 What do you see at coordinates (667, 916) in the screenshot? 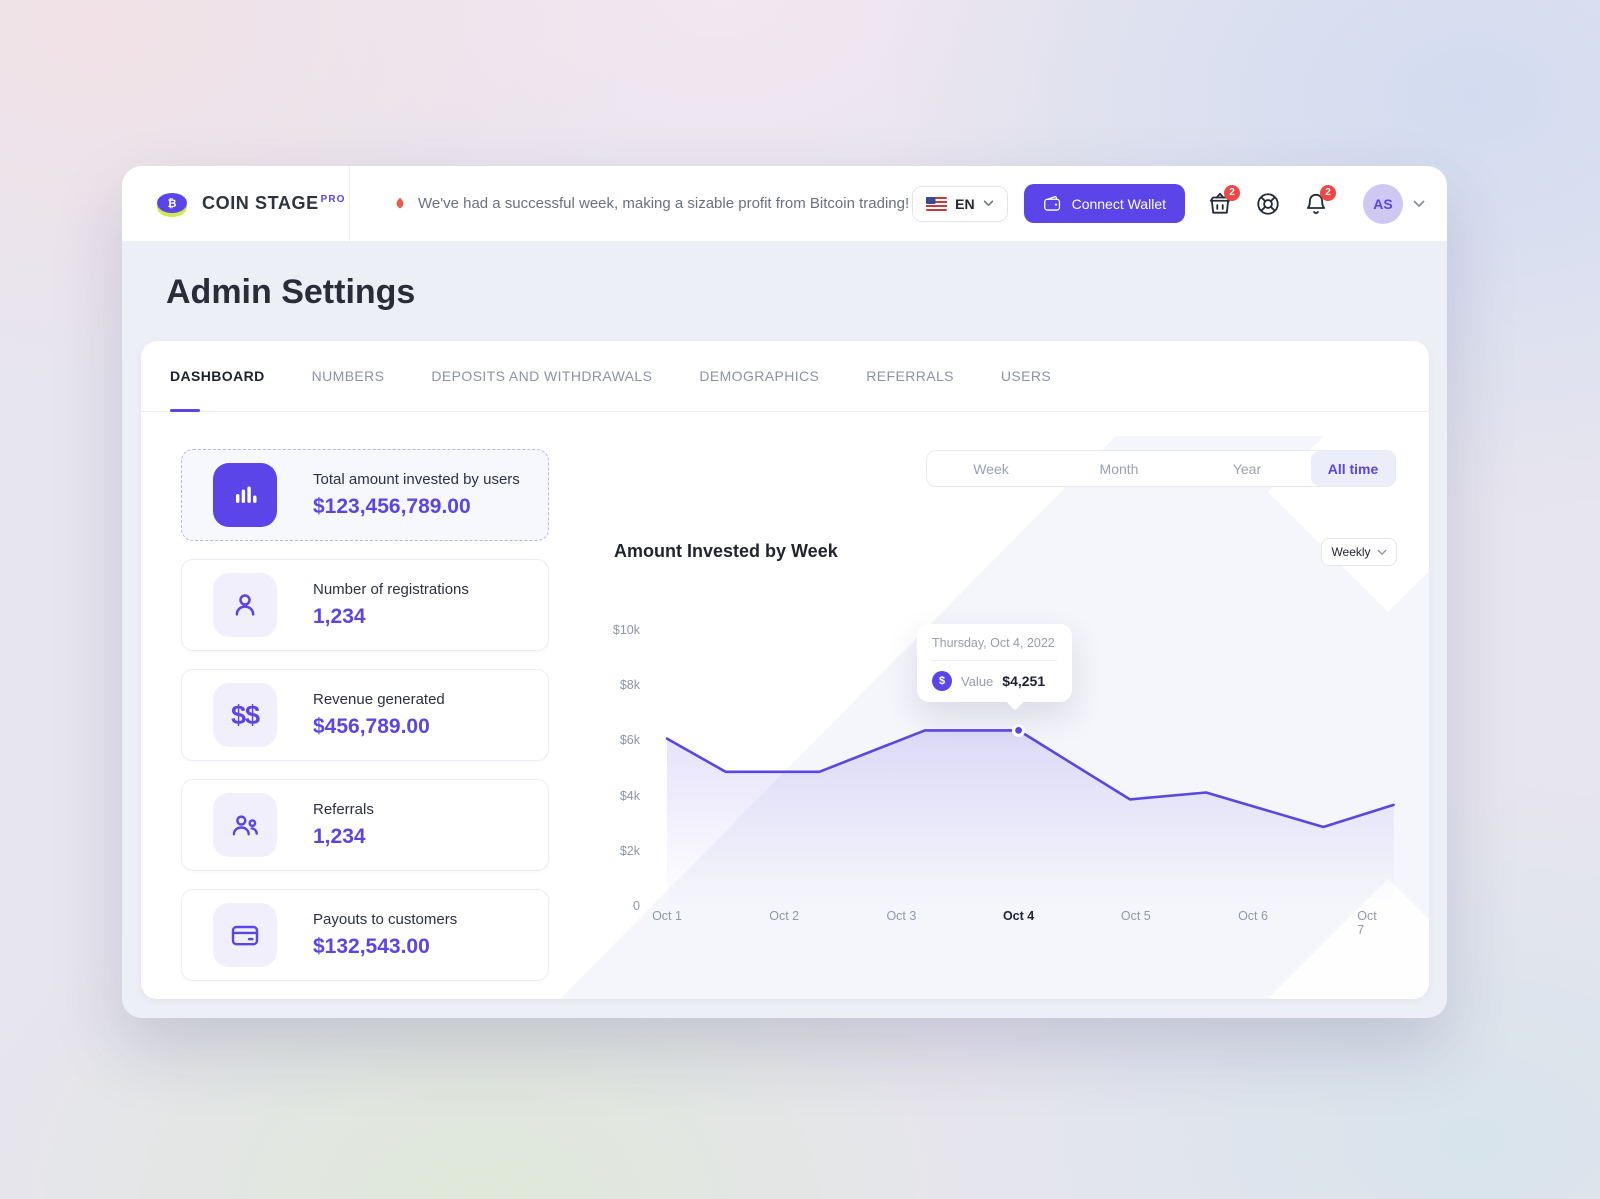
I see `x-tick: Oct 1` at bounding box center [667, 916].